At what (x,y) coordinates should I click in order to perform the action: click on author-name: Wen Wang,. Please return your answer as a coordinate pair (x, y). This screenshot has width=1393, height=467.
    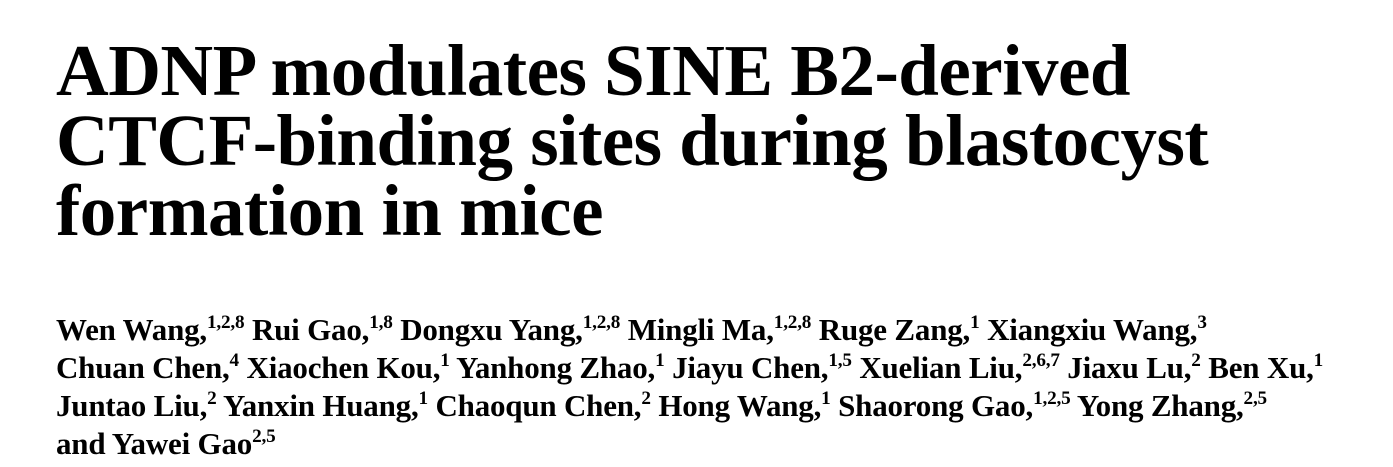
    Looking at the image, I should click on (131, 329).